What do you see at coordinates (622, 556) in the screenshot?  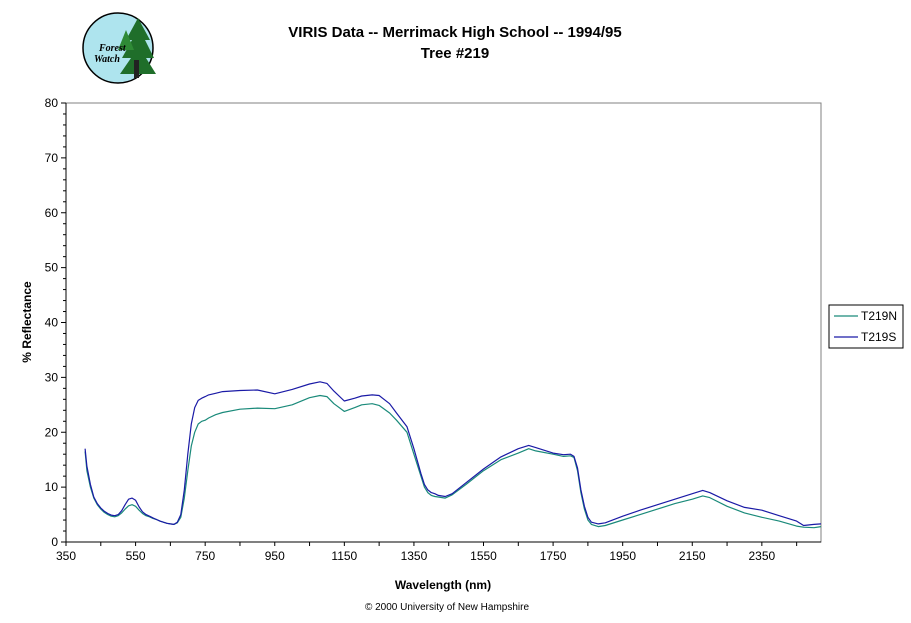 I see `x-tick-label: 1950` at bounding box center [622, 556].